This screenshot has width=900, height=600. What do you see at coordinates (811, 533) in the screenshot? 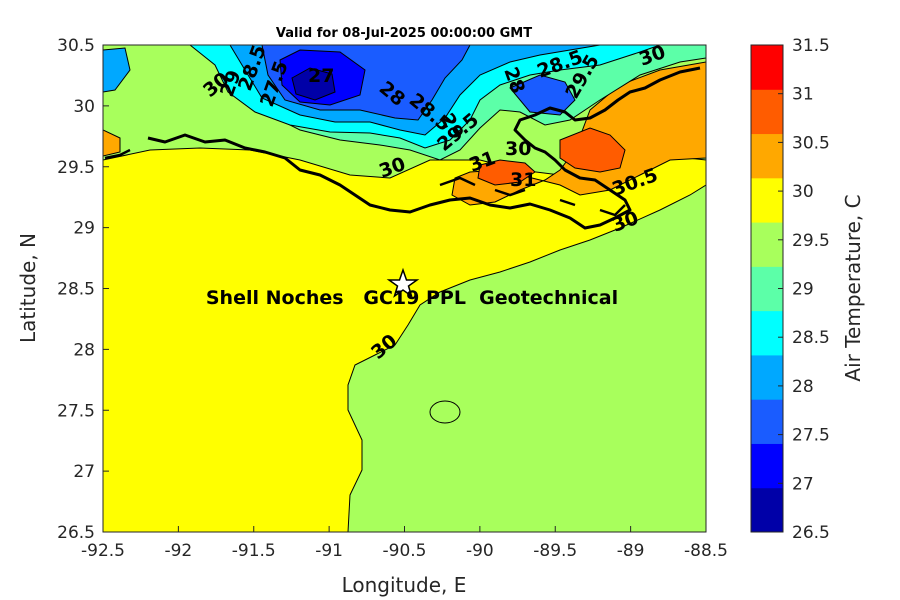
I see `colorbar-tick-label: 26.5` at bounding box center [811, 533].